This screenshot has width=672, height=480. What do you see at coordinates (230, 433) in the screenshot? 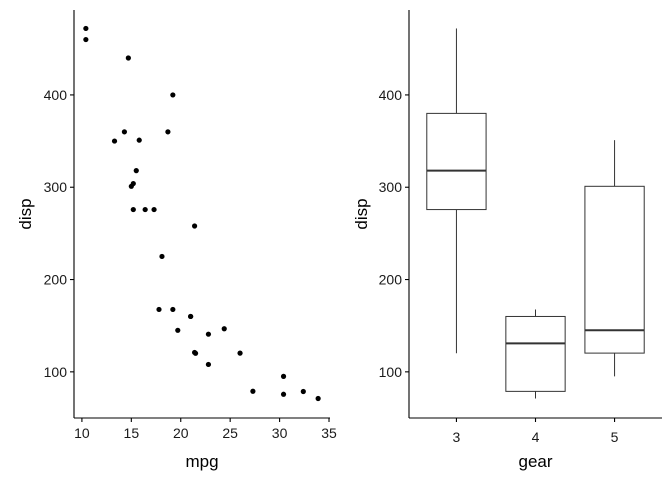
I see `scatter-x-tick-label: 25` at bounding box center [230, 433].